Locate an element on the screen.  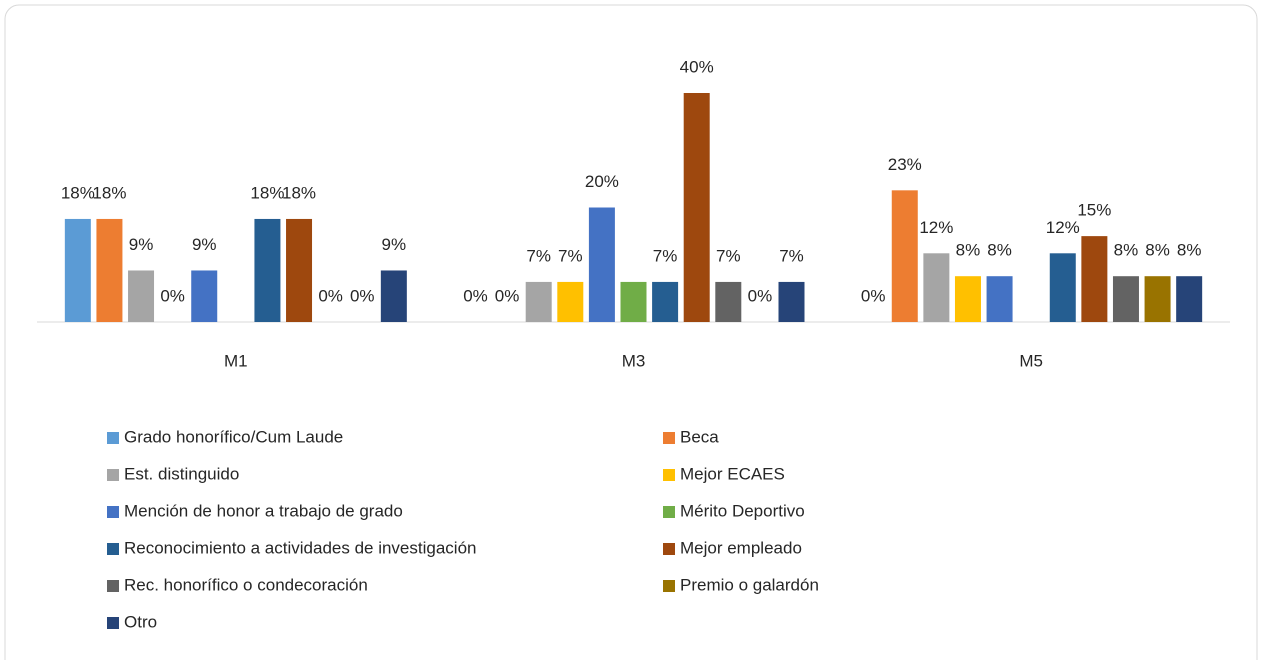
x-tick-label: M1 is located at coordinates (236, 360).